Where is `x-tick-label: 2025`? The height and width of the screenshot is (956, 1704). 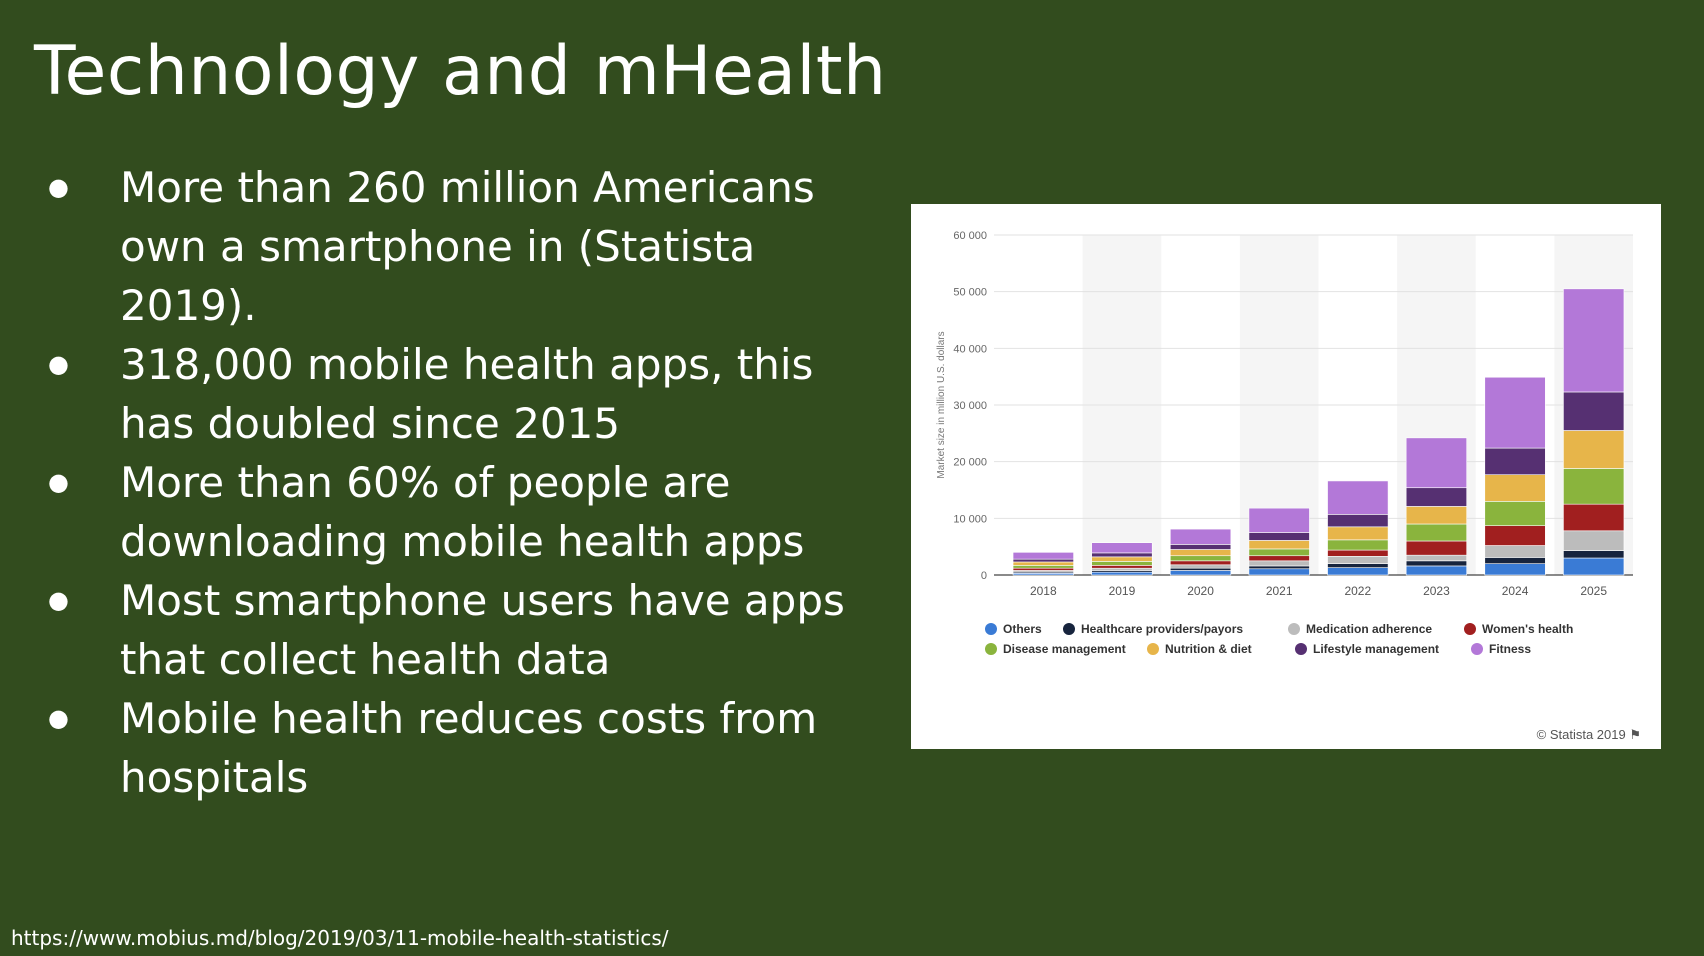 x-tick-label: 2025 is located at coordinates (1593, 591).